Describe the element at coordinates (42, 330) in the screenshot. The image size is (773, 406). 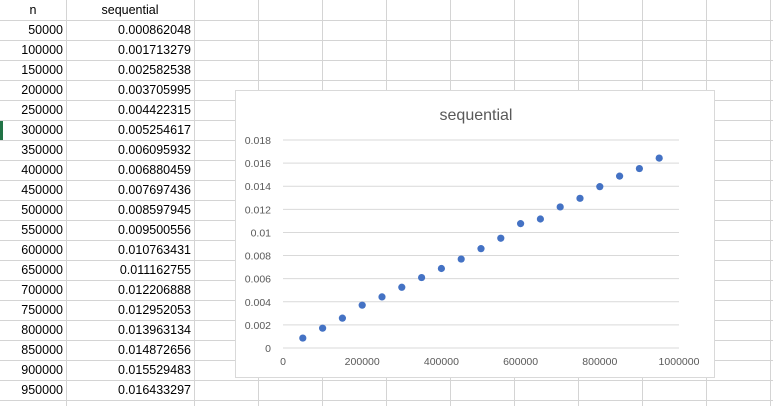
I see `cell-n: 800000` at that location.